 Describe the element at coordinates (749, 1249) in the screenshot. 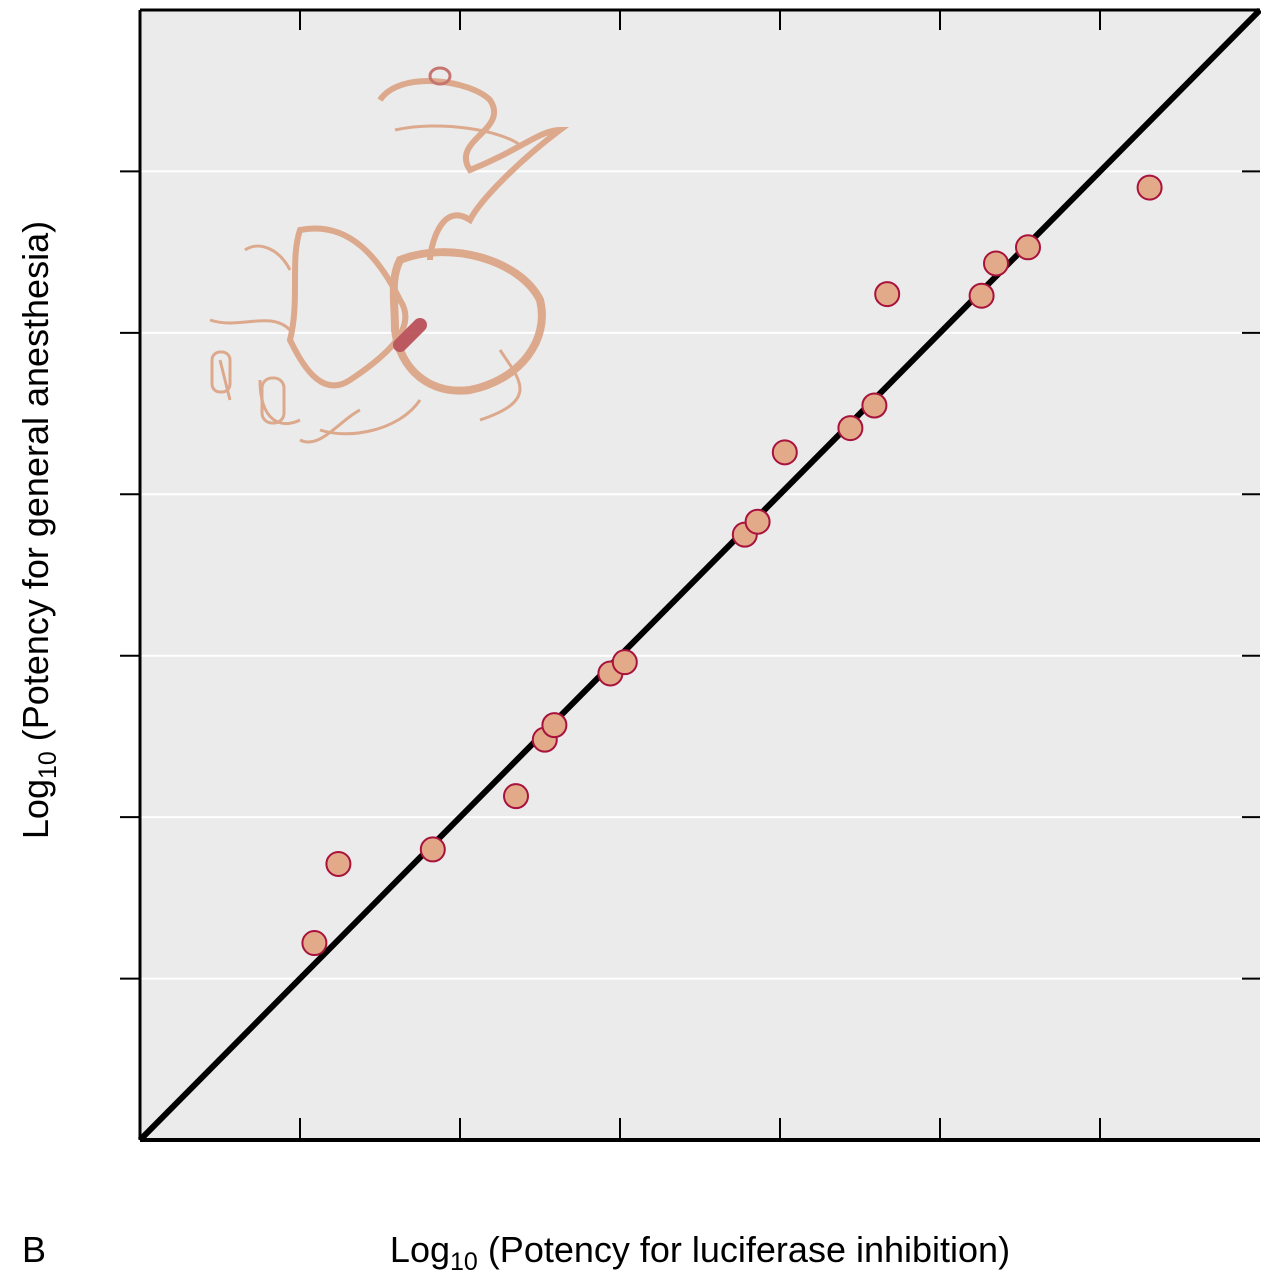

I see `x-label-text: (Potency for luciferase inhibition)` at that location.